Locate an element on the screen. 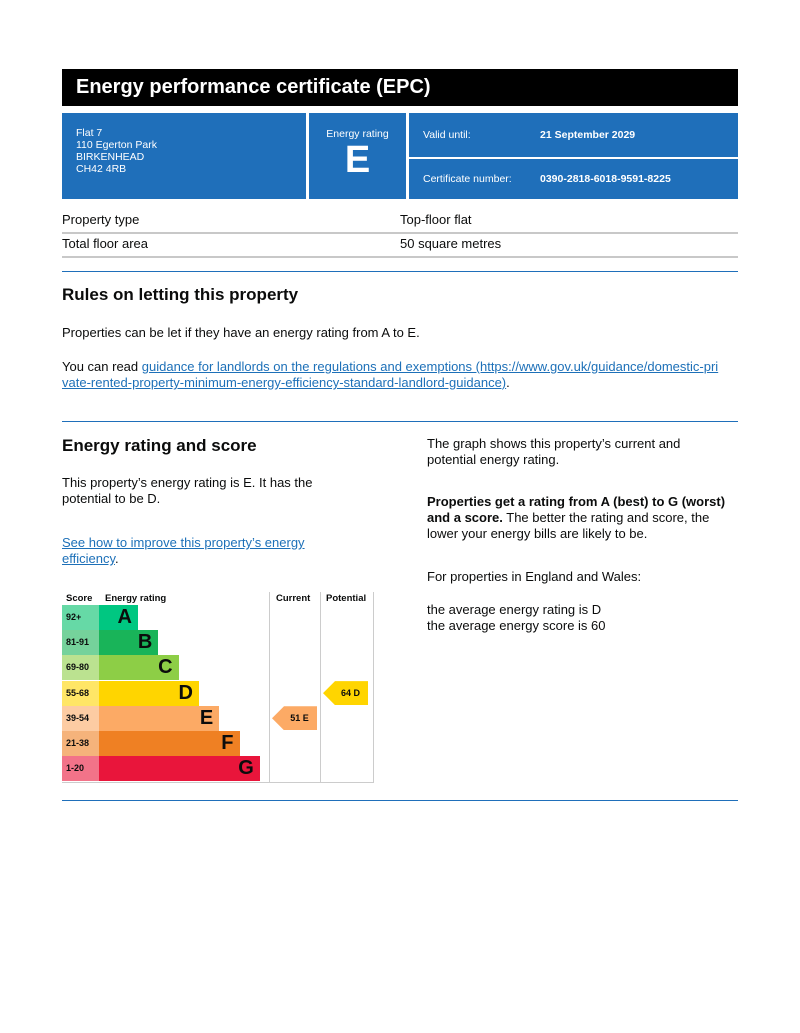 The width and height of the screenshot is (800, 1033). property-type-row: Property type Top-floor flat is located at coordinates (400, 221).